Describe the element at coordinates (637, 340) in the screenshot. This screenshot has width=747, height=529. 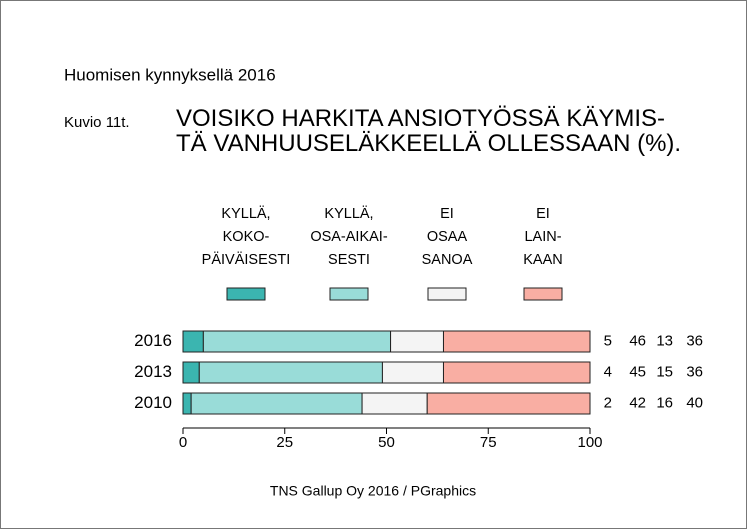
I see `data-label: 46` at that location.